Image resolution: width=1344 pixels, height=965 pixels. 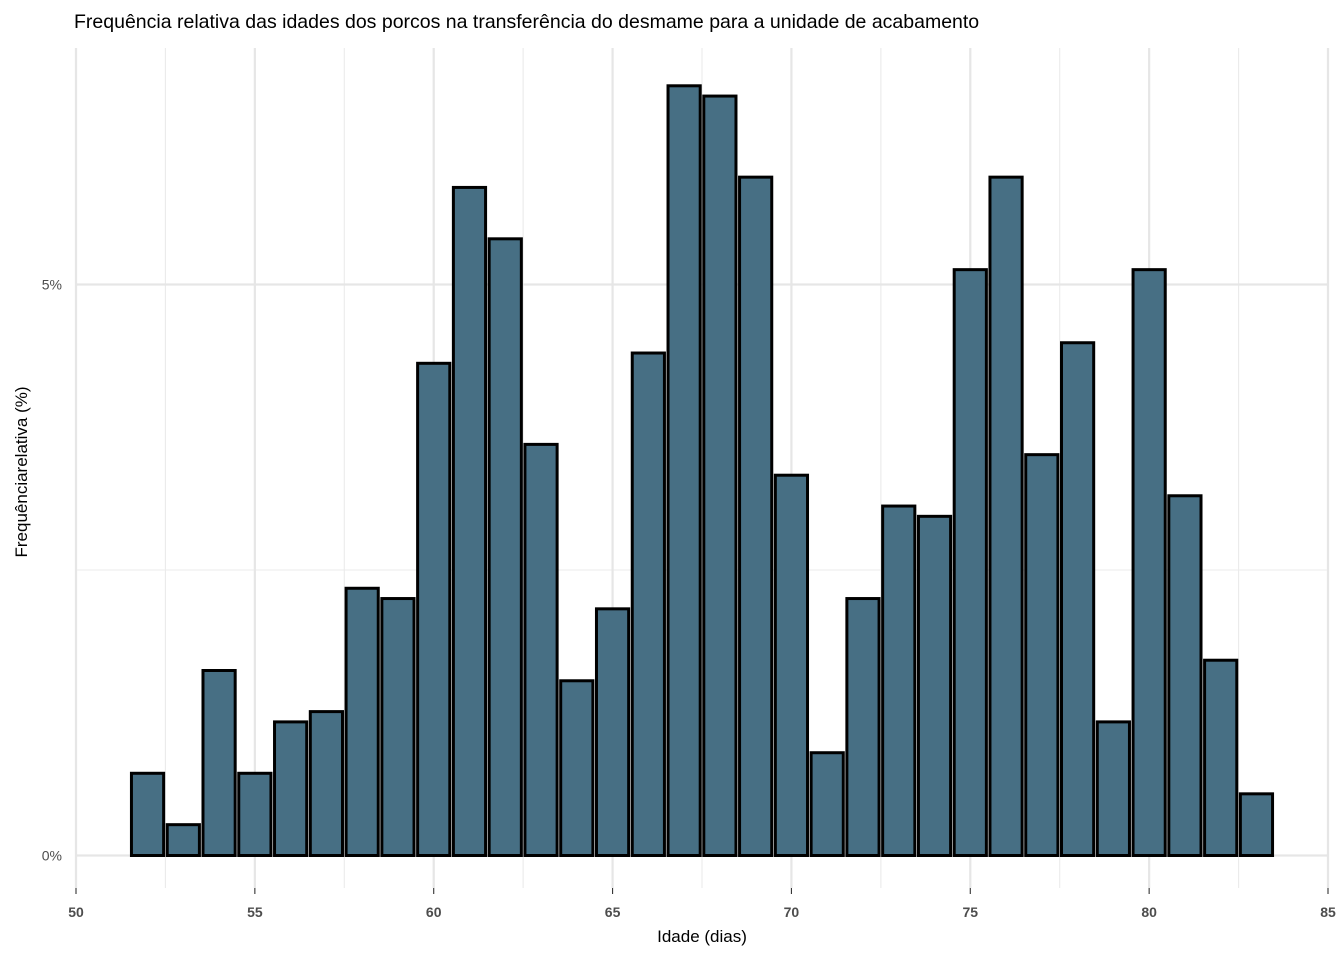 What do you see at coordinates (792, 912) in the screenshot?
I see `x-tick-label: 70` at bounding box center [792, 912].